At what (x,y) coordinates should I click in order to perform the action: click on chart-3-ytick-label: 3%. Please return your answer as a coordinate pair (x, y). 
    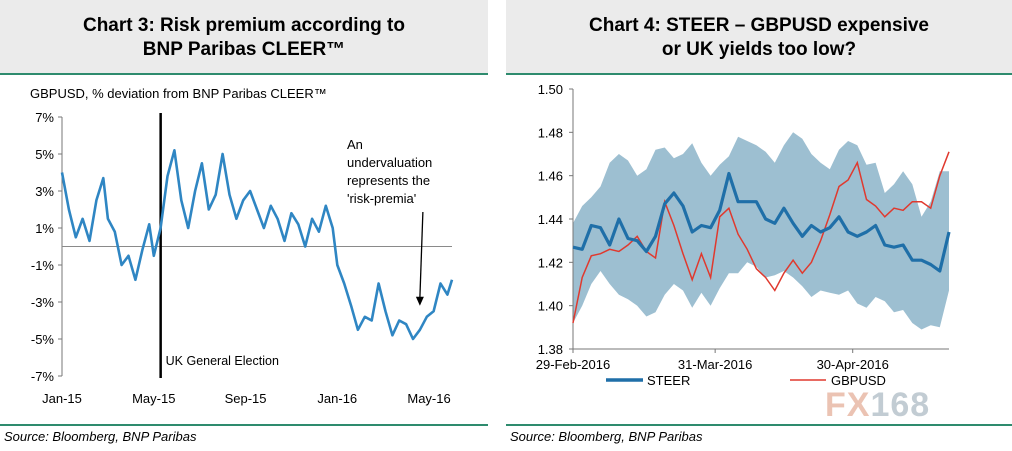
    Looking at the image, I should click on (44, 191).